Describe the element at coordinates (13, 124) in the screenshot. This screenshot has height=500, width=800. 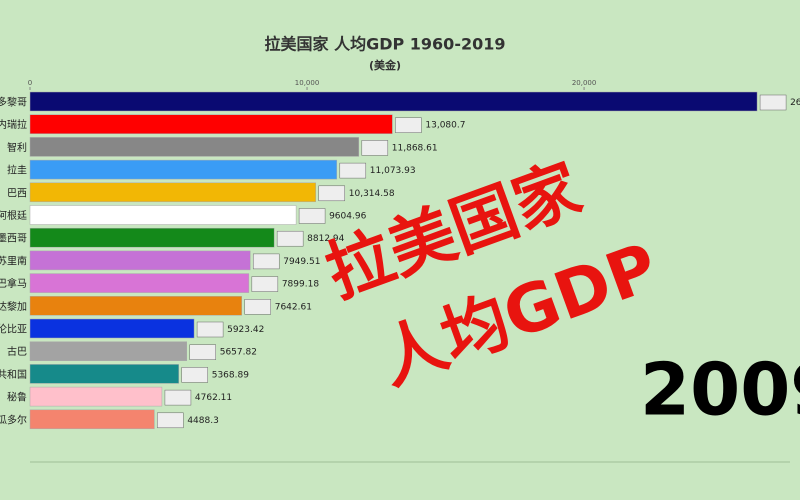
I see `category-label: 内瑞拉` at that location.